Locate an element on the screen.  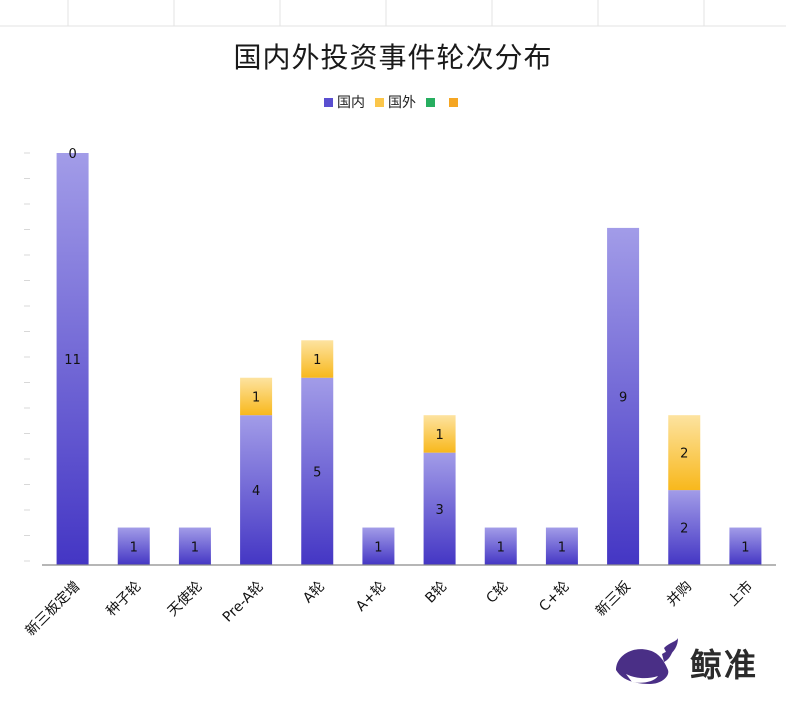
data-label: 11 is located at coordinates (72, 360).